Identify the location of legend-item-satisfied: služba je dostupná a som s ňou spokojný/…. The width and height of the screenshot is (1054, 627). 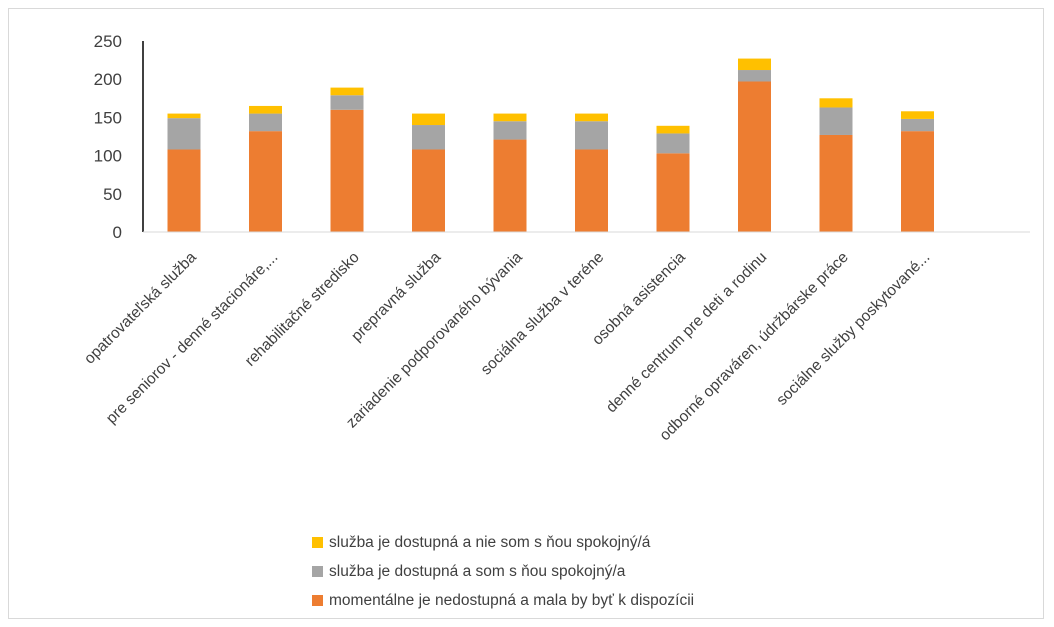
(612, 571).